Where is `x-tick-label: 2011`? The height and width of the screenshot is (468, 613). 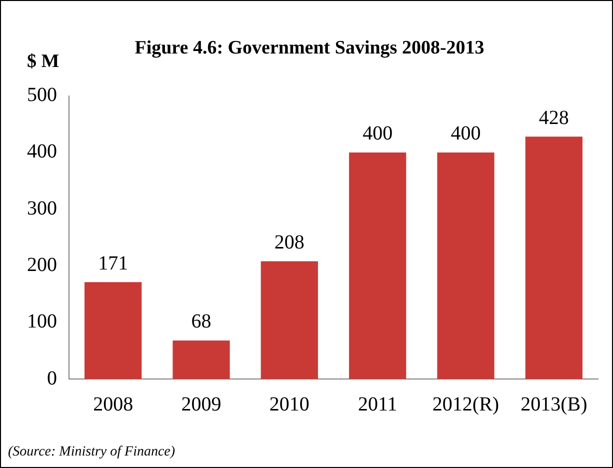
x-tick-label: 2011 is located at coordinates (378, 404).